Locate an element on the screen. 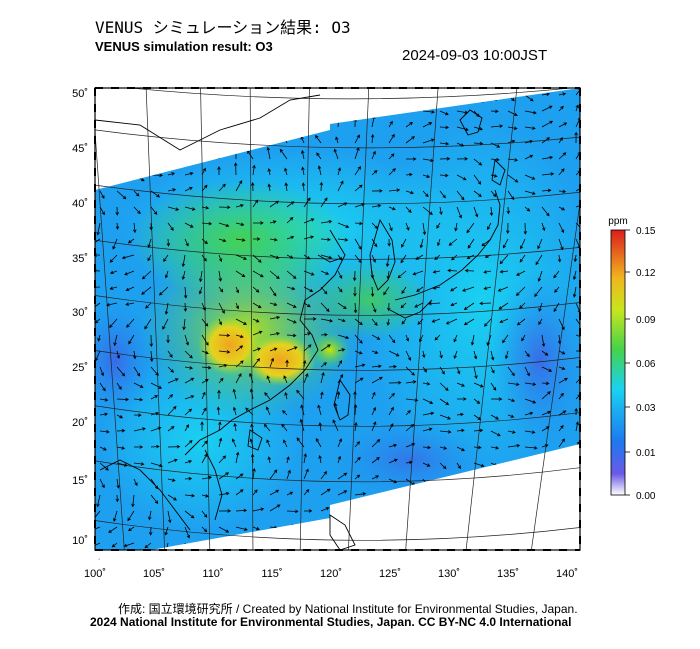 The height and width of the screenshot is (649, 700). lat-label: 45˚ is located at coordinates (80, 149).